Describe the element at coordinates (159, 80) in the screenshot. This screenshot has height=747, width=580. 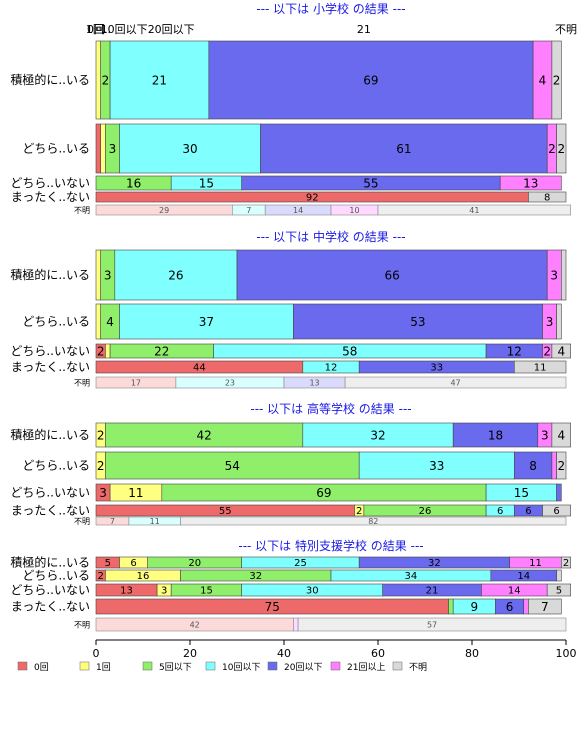
I see `data-label: 21` at that location.